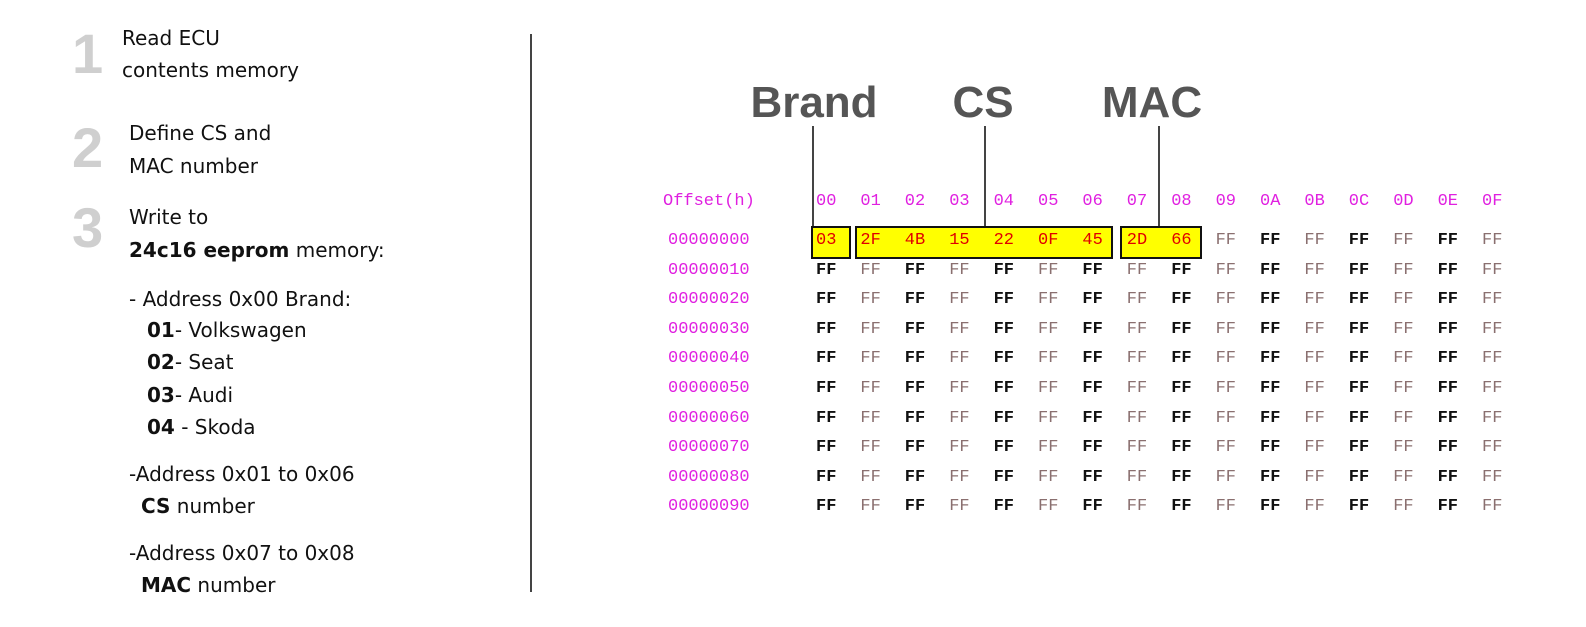 Image resolution: width=1586 pixels, height=627 pixels. I want to click on brand-name: Audi, so click(211, 394).